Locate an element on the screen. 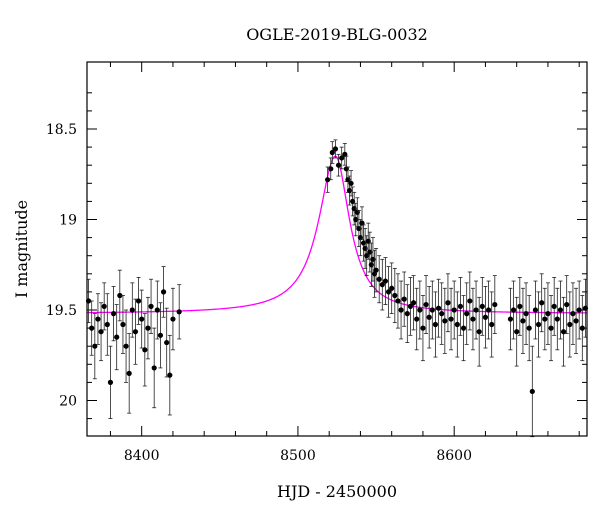  y-tick-label: 18.5 is located at coordinates (61, 130).